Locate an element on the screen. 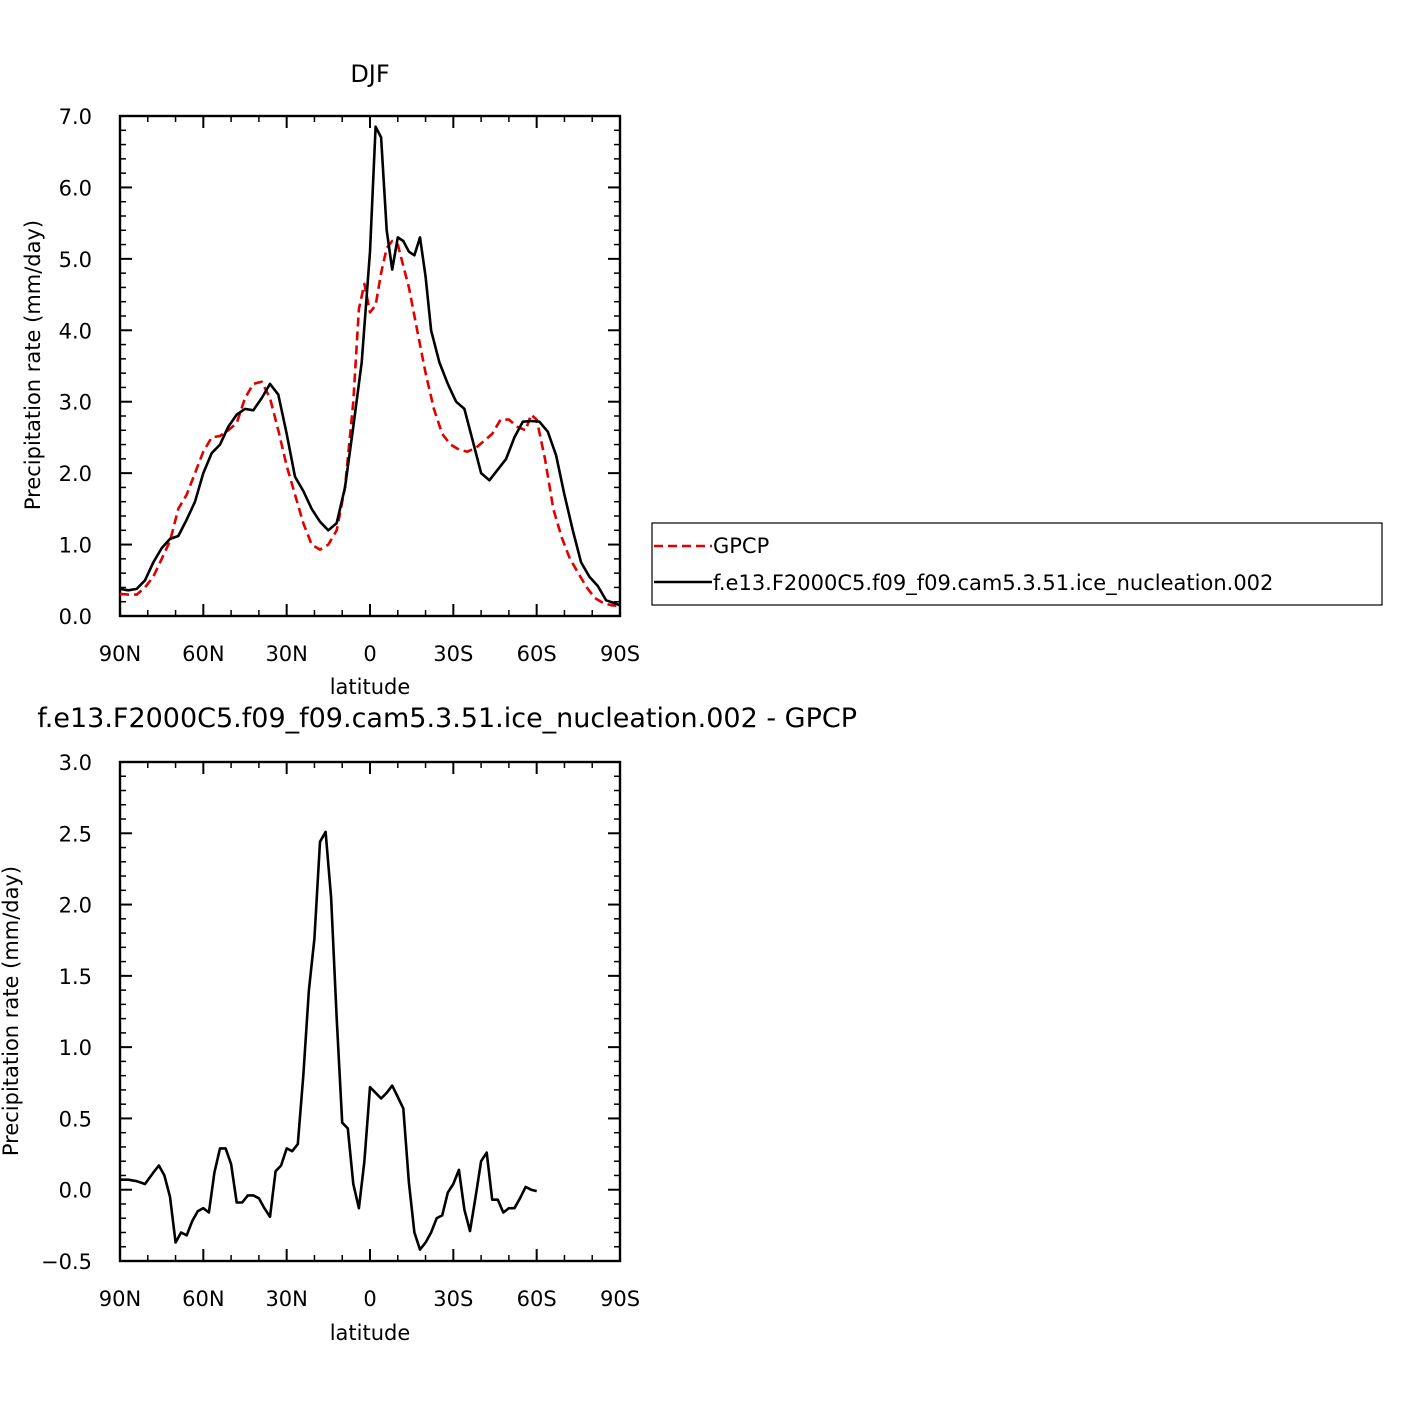  x-tick-label-bottom: 90N is located at coordinates (120, 1299).